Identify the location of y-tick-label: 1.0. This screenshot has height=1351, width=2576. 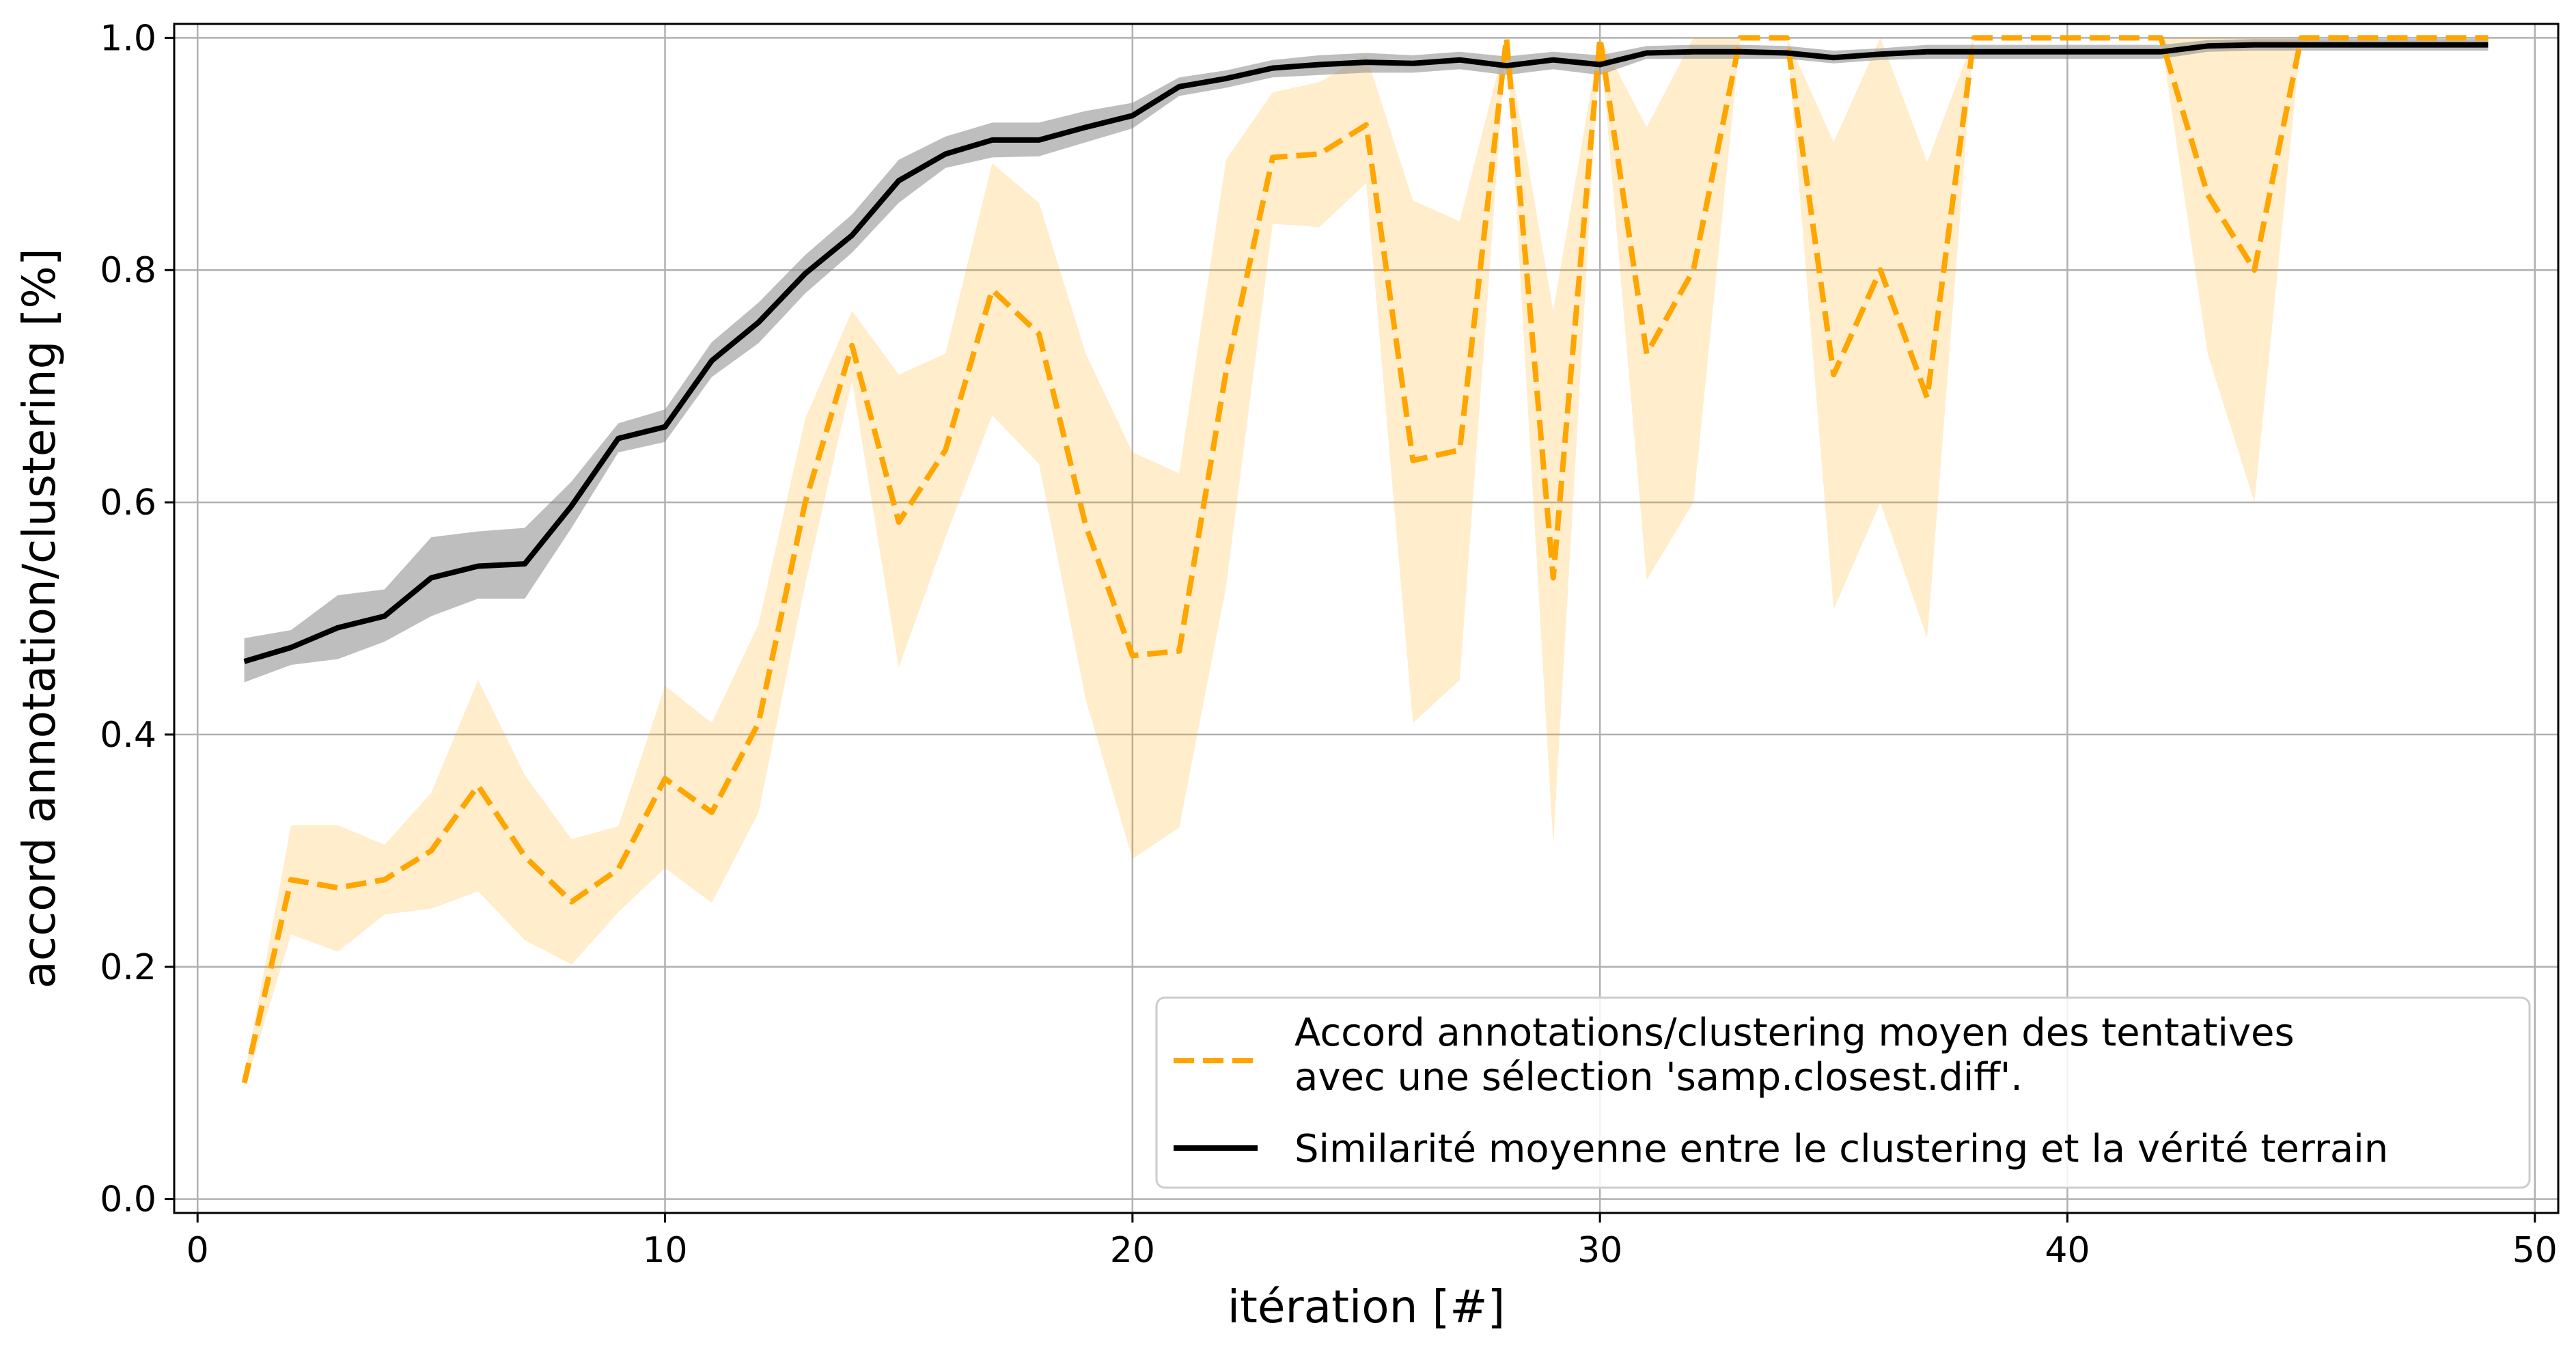
(128, 39).